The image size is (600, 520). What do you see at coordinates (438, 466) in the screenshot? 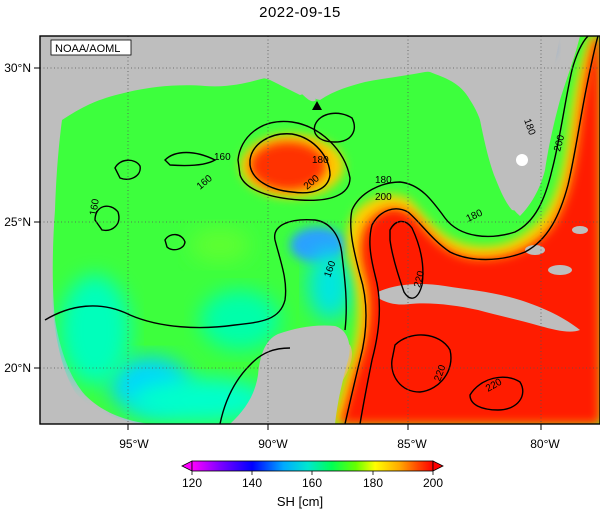
I see `colorbar-max-arrow` at bounding box center [438, 466].